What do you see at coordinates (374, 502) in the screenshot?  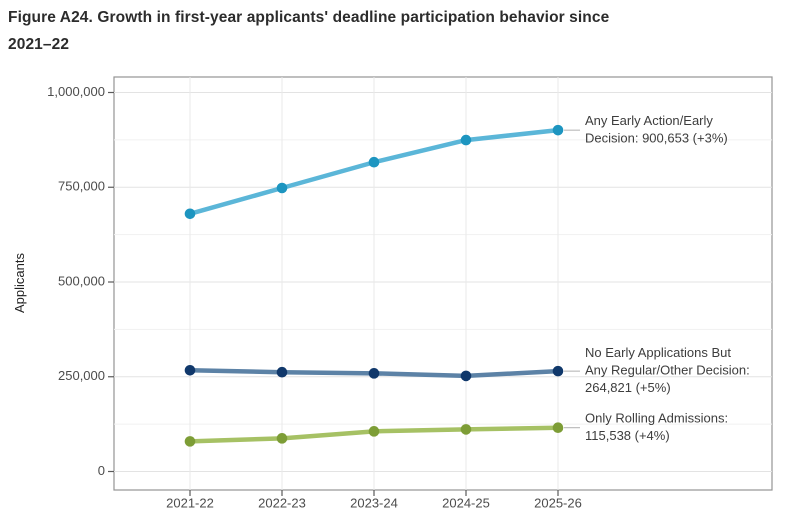 I see `x-tick-label: 2023-24` at bounding box center [374, 502].